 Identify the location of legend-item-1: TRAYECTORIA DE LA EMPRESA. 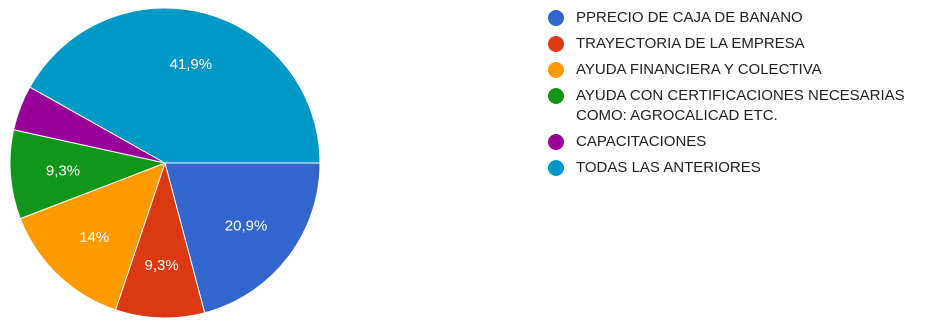
(746, 44).